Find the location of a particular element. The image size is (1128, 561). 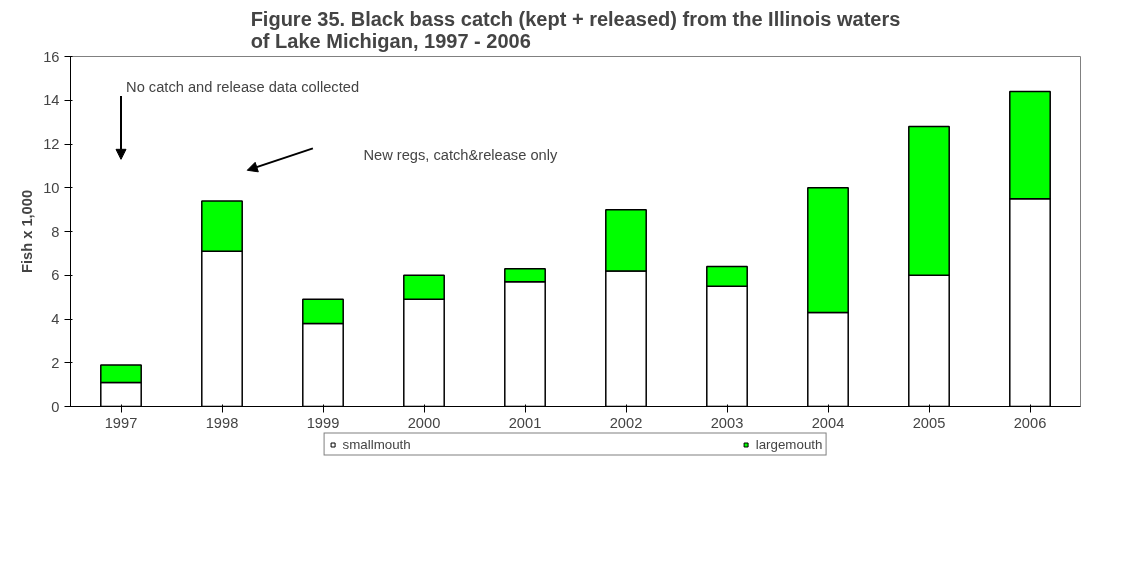

x-tick-label: 2006 is located at coordinates (1030, 422).